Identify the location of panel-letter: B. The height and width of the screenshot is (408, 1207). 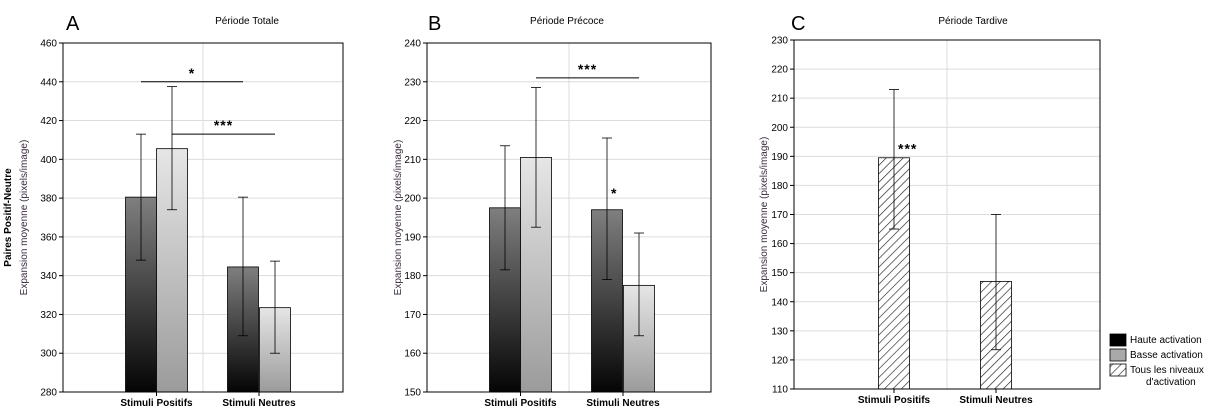
(434, 24).